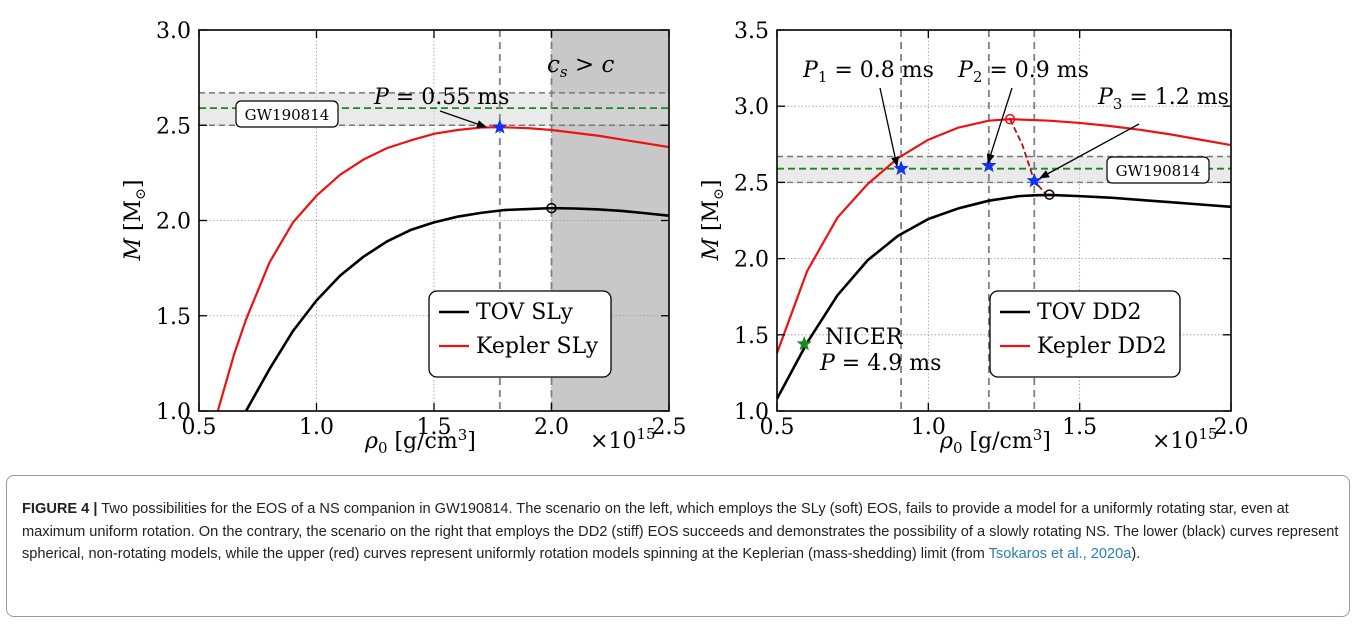 The width and height of the screenshot is (1358, 625). What do you see at coordinates (537, 346) in the screenshot?
I see `legend-entry: Kepler SLy` at bounding box center [537, 346].